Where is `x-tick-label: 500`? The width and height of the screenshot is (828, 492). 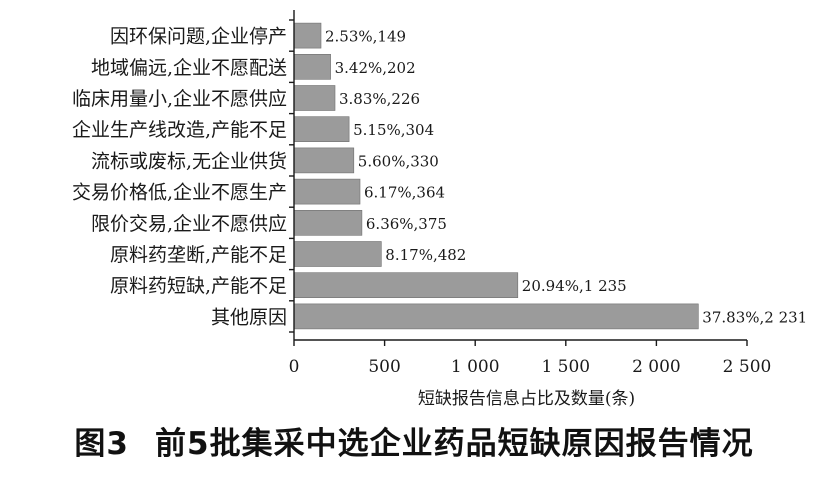
x-tick-label: 500 is located at coordinates (384, 367).